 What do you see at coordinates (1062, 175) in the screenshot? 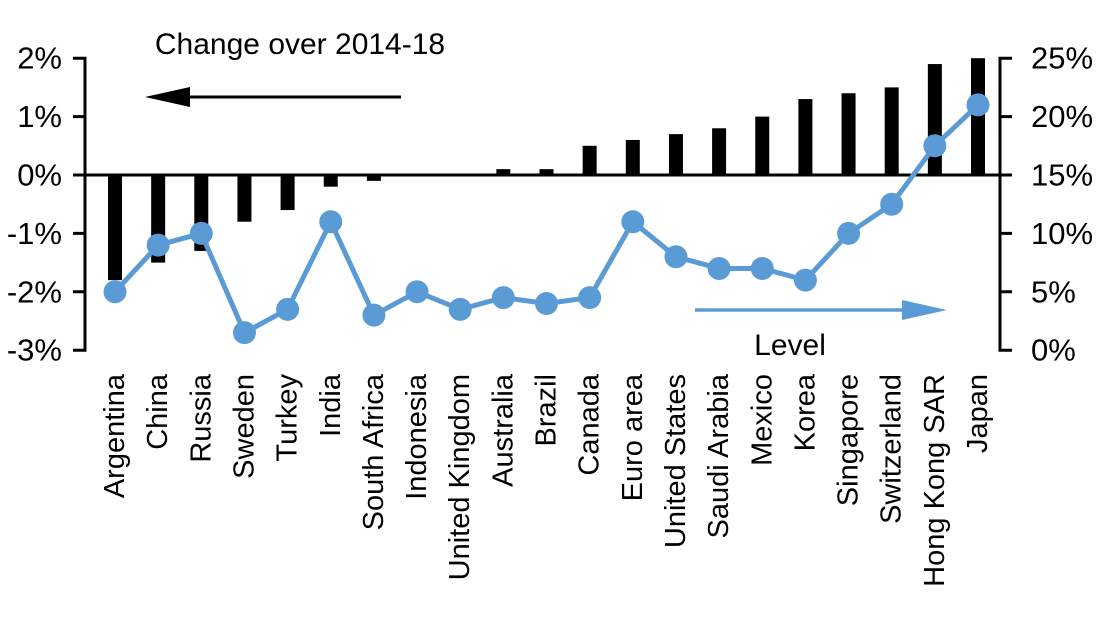
I see `right-axis-tick-label-15-: 15%` at bounding box center [1062, 175].